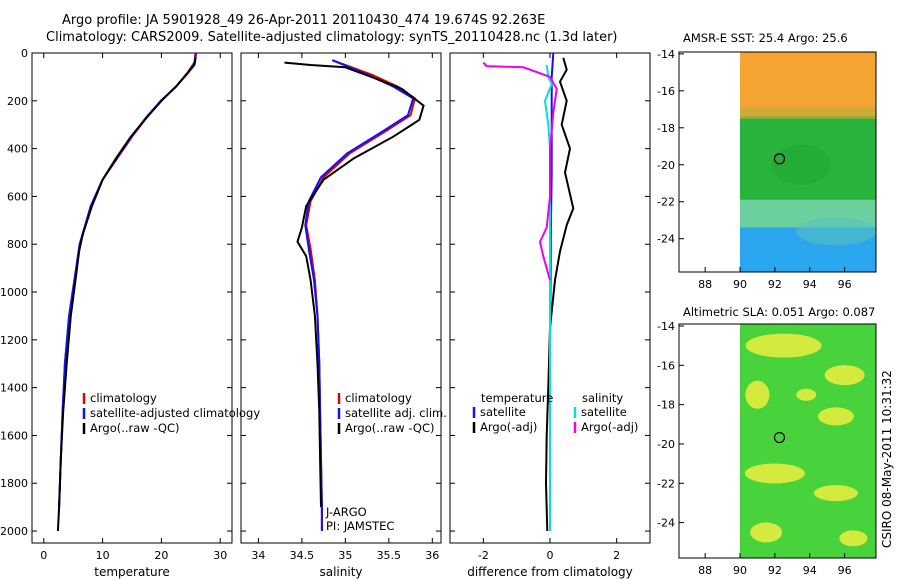 This screenshot has width=900, height=580. Describe the element at coordinates (705, 284) in the screenshot. I see `sst_map-xtick-label: 88` at that location.